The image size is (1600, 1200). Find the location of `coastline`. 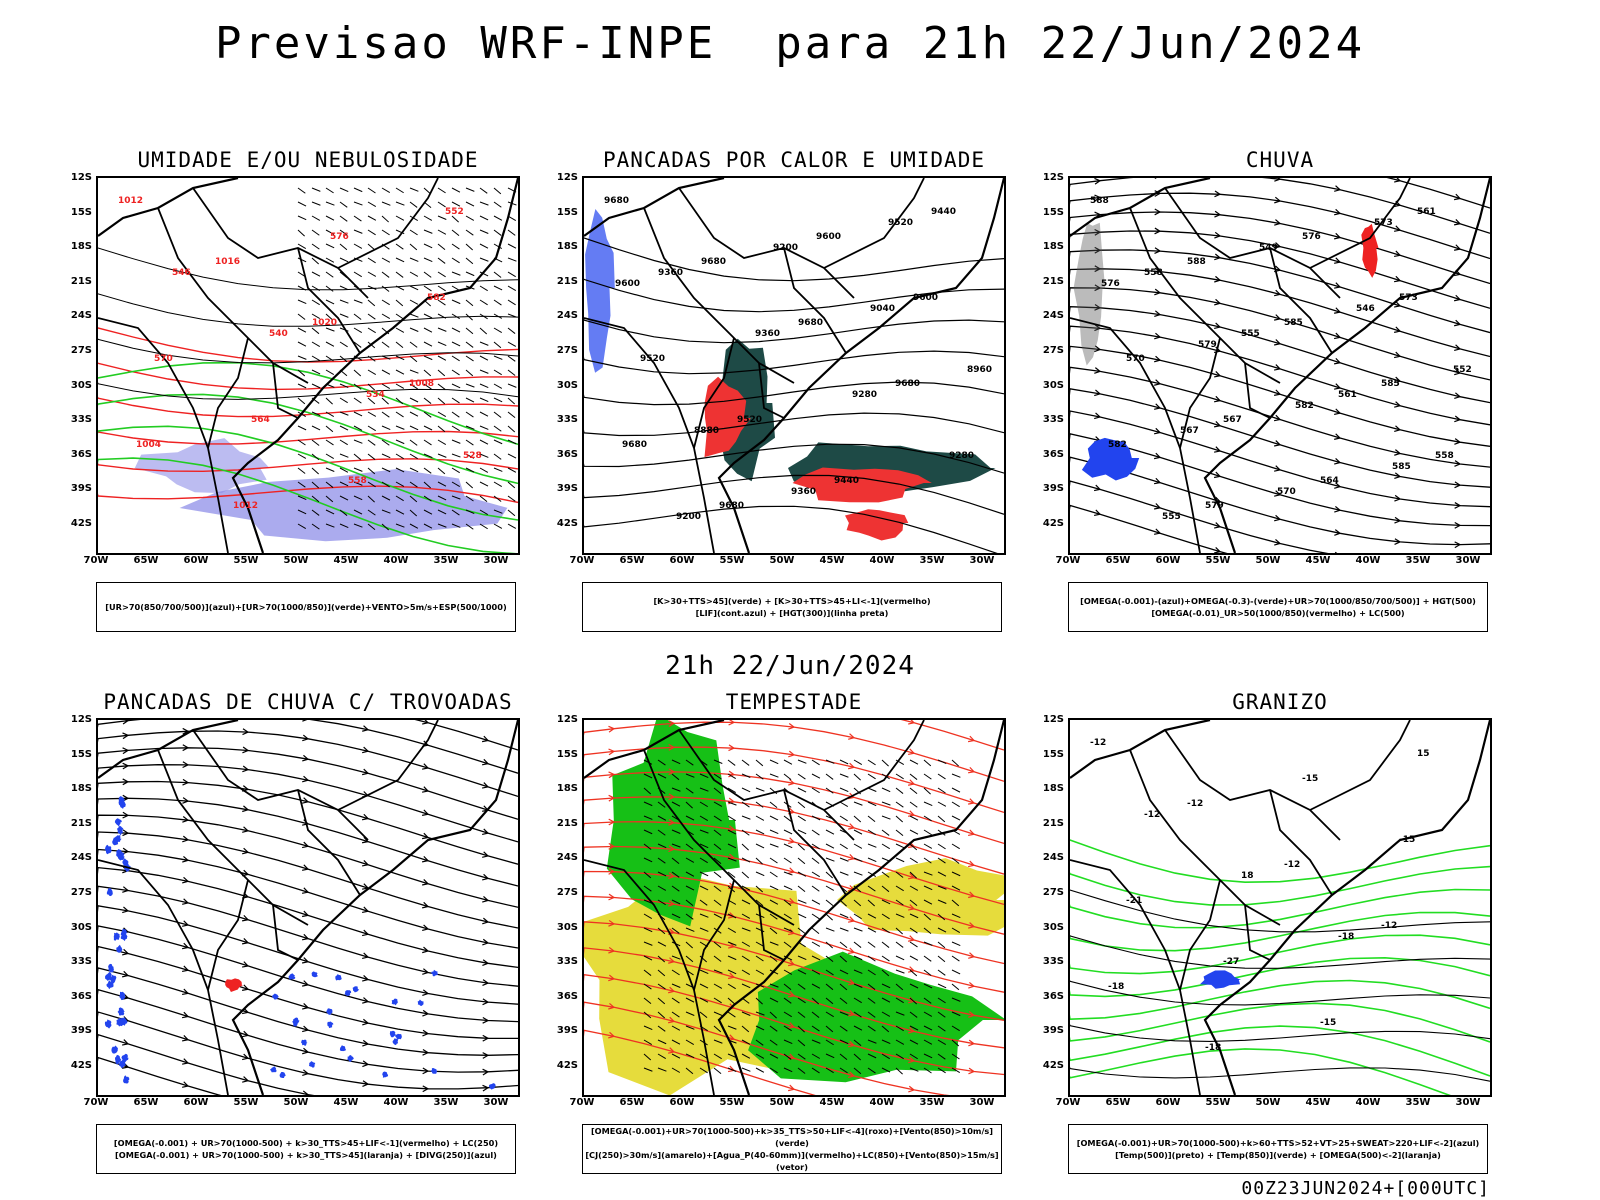

coastline is located at coordinates (1280, 907).